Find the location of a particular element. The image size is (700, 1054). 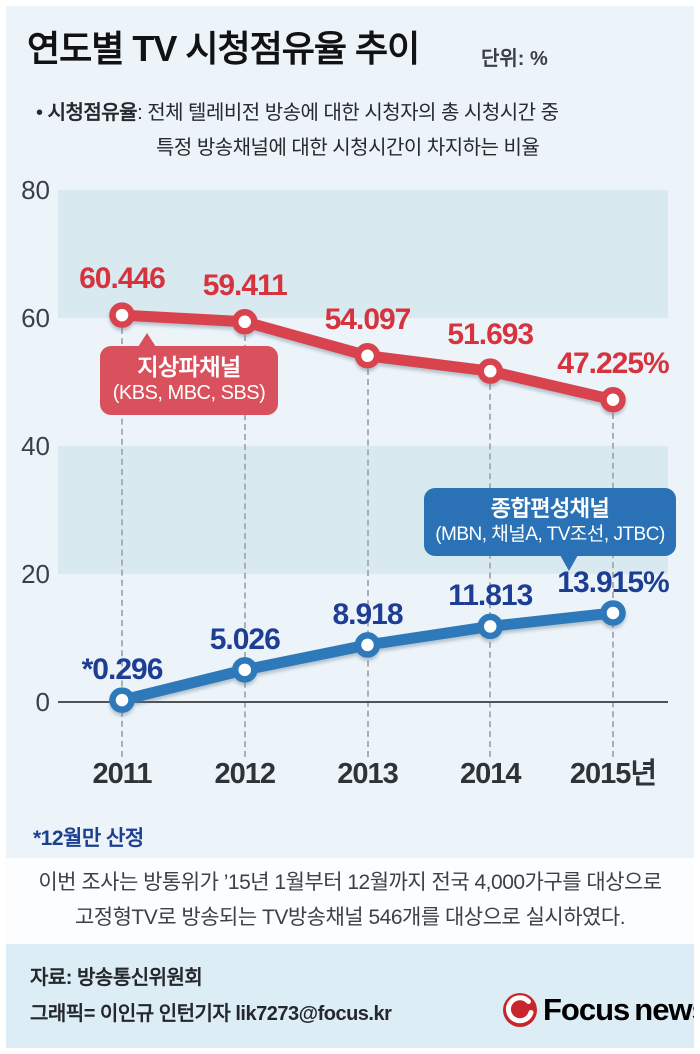

focus-news-logo-icon is located at coordinates (520, 1010).